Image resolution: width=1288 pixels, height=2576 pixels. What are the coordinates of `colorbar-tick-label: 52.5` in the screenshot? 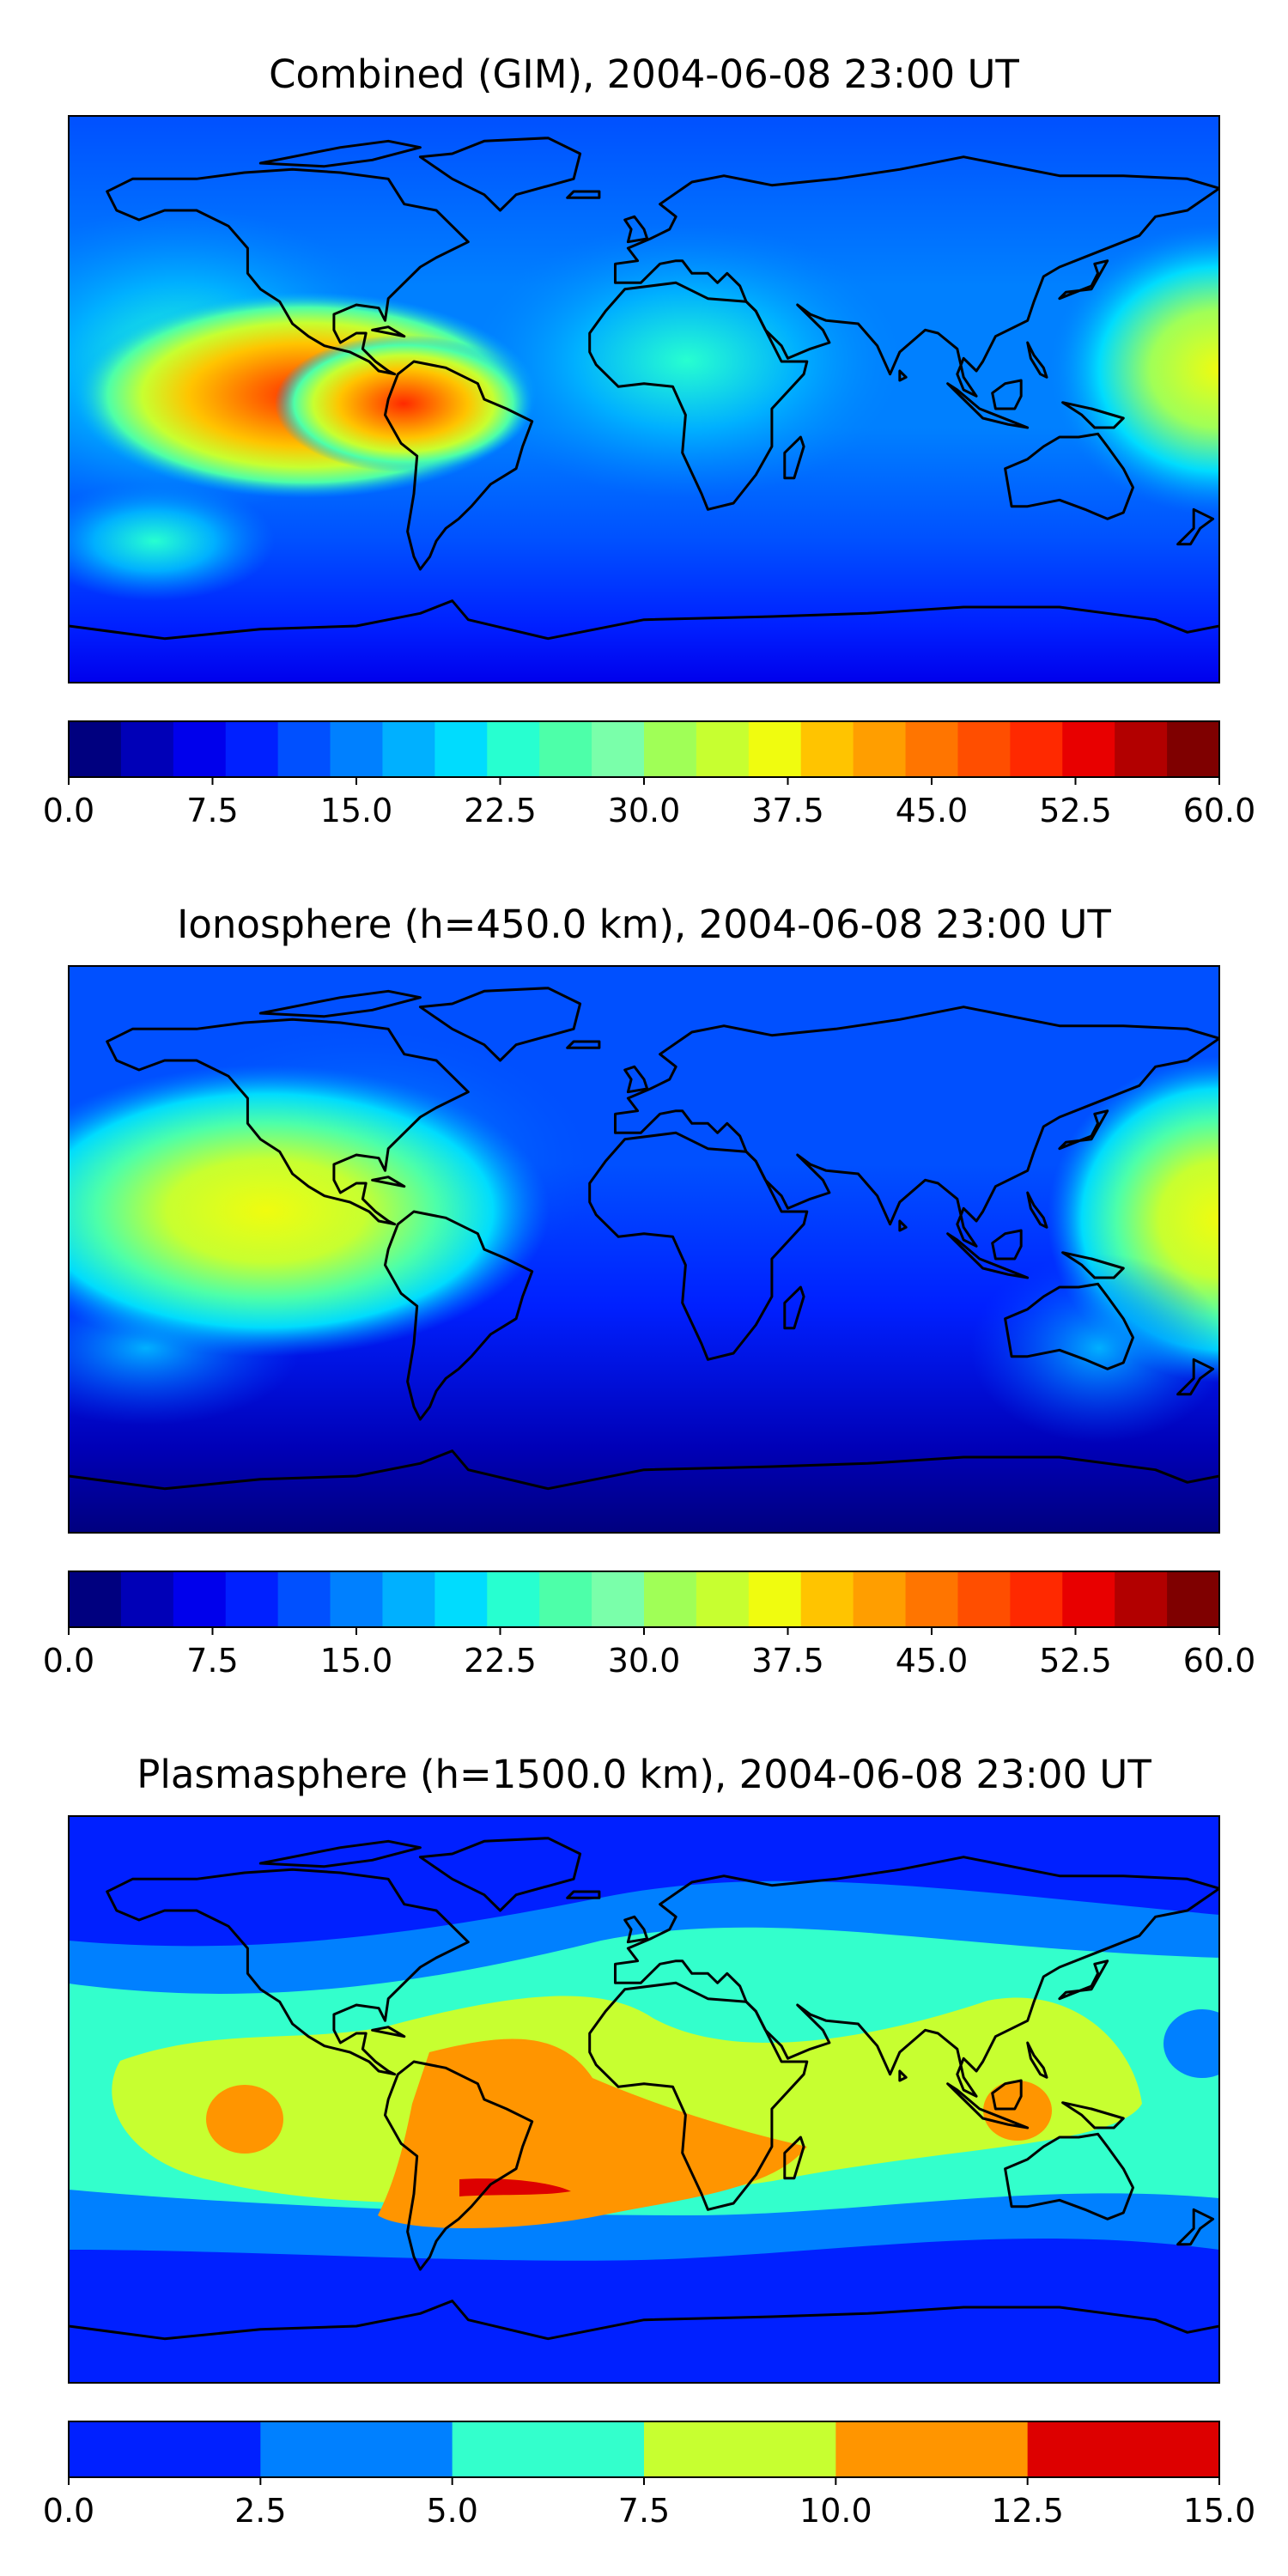 It's located at (1075, 1661).